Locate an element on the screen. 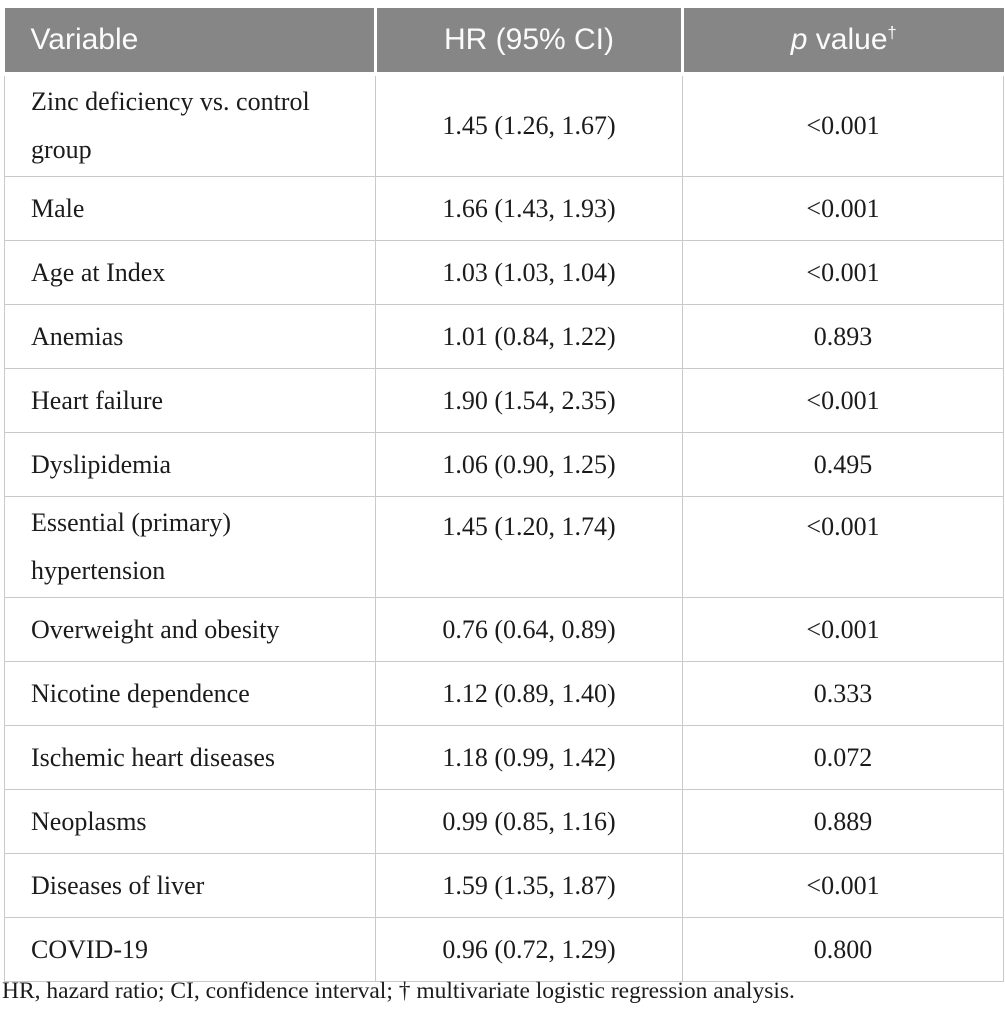  hr-ci-cell: 0.99 (0.85, 1.16) is located at coordinates (529, 822).